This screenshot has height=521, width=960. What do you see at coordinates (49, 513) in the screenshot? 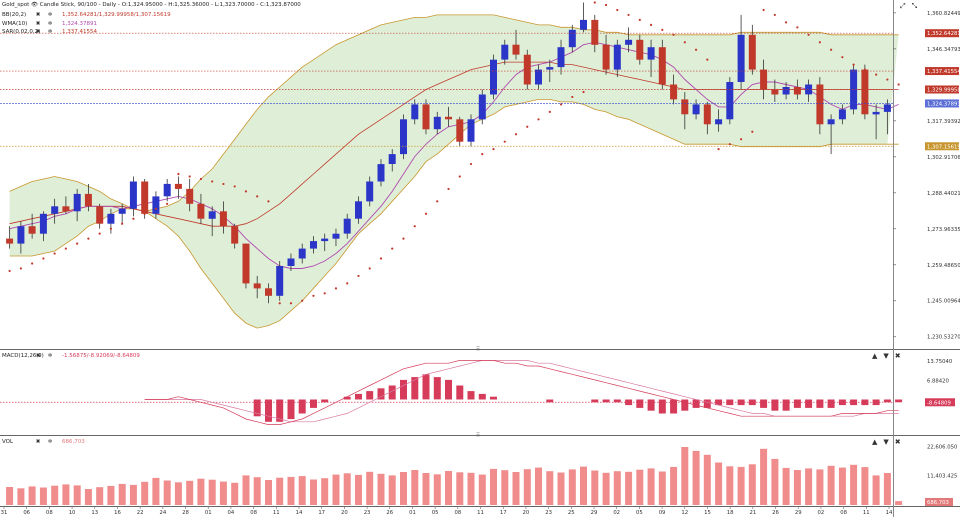
I see `x-tick-label: 08` at bounding box center [49, 513].